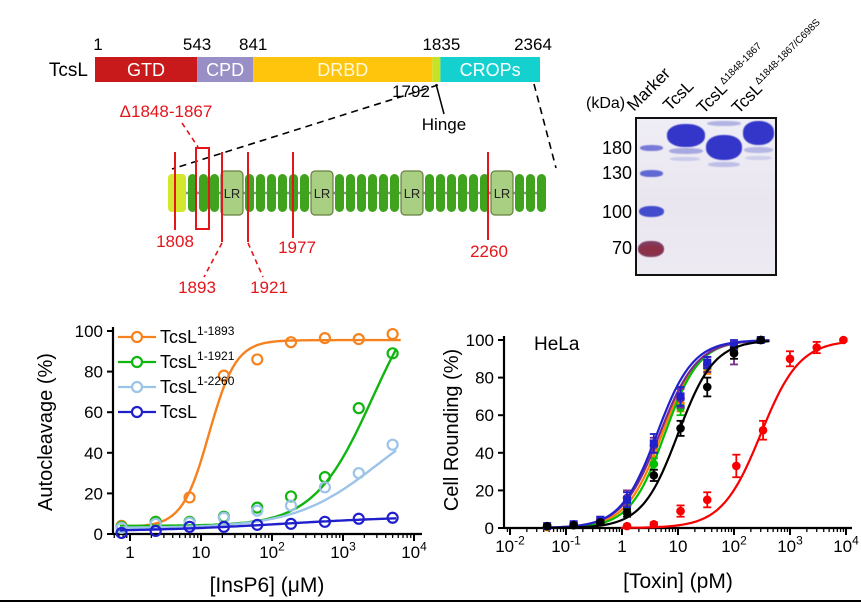 This screenshot has width=861, height=609. I want to click on y-axis-title: Cell Rounding (%), so click(452, 430).